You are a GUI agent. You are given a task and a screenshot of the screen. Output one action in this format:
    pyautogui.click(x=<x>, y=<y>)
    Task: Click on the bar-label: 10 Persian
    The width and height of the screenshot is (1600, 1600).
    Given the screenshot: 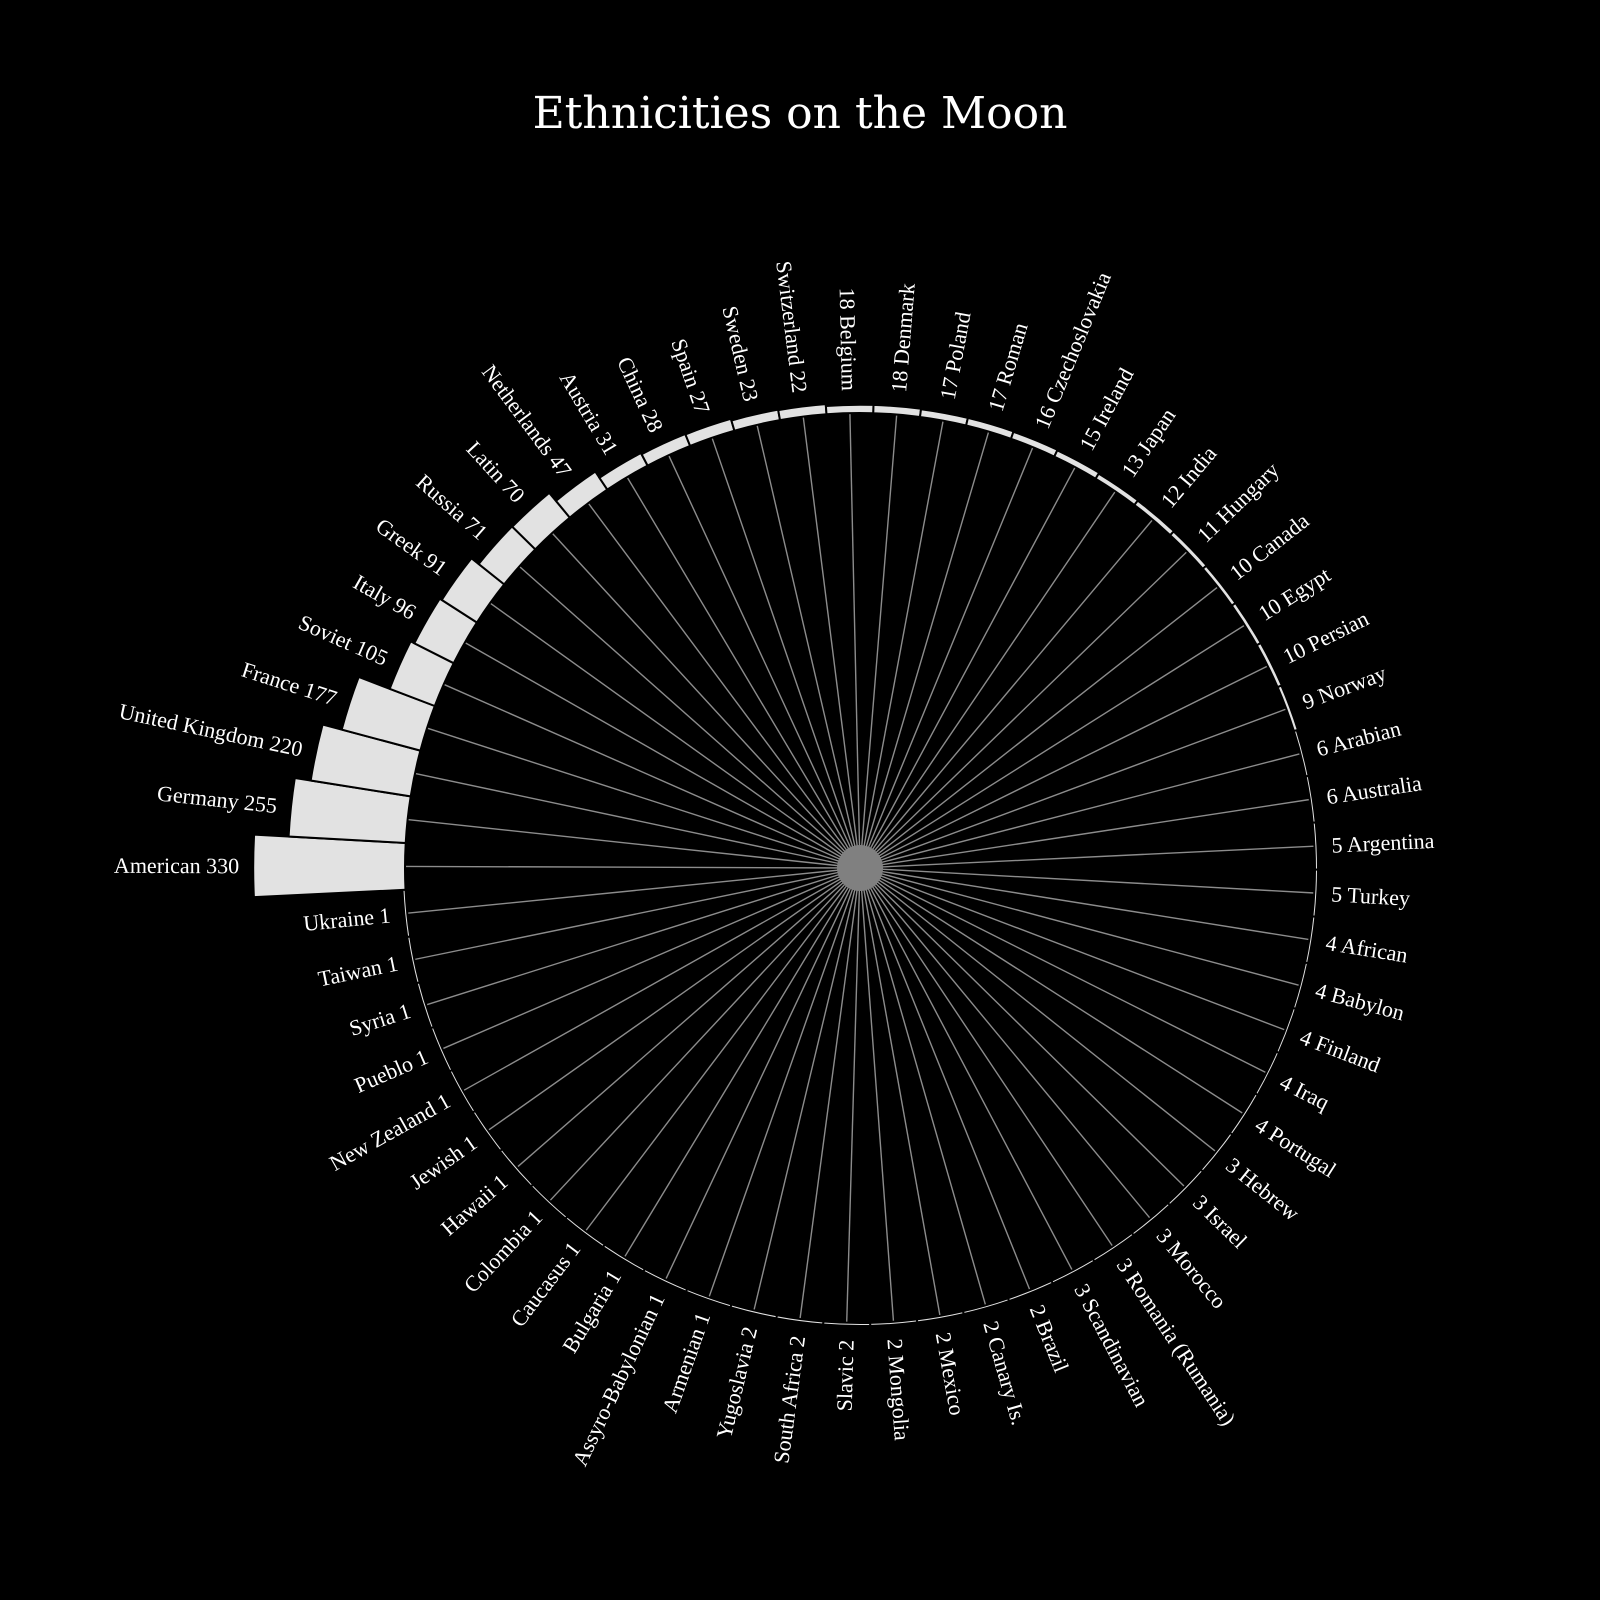 What is the action you would take?
    pyautogui.click(x=1326, y=637)
    